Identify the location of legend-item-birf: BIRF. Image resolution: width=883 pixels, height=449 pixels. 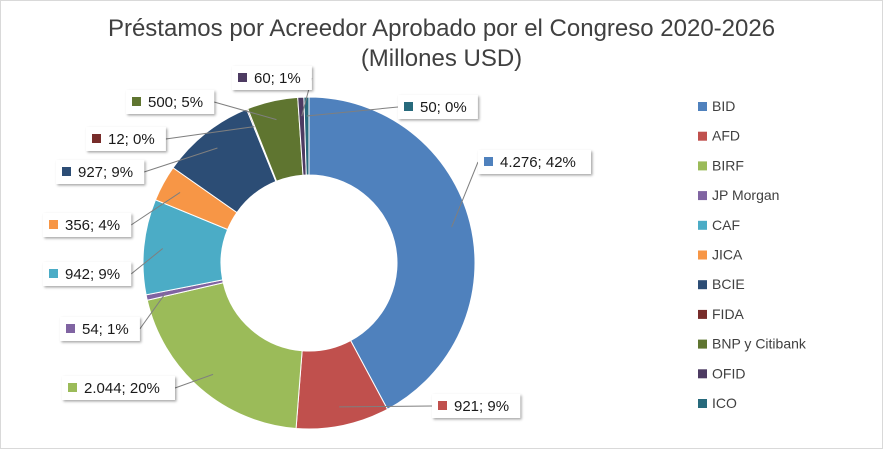
(721, 165).